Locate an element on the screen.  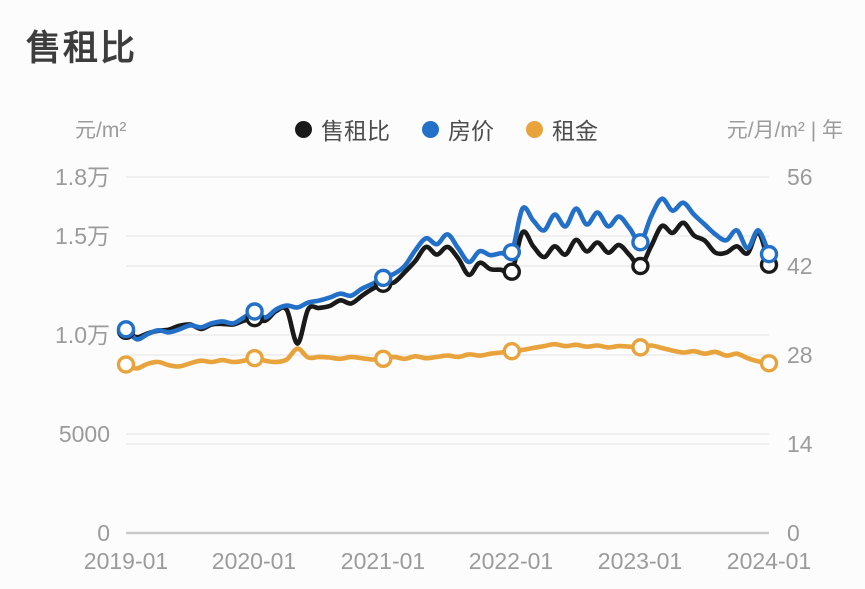
right-axis-tick: 28 is located at coordinates (800, 355).